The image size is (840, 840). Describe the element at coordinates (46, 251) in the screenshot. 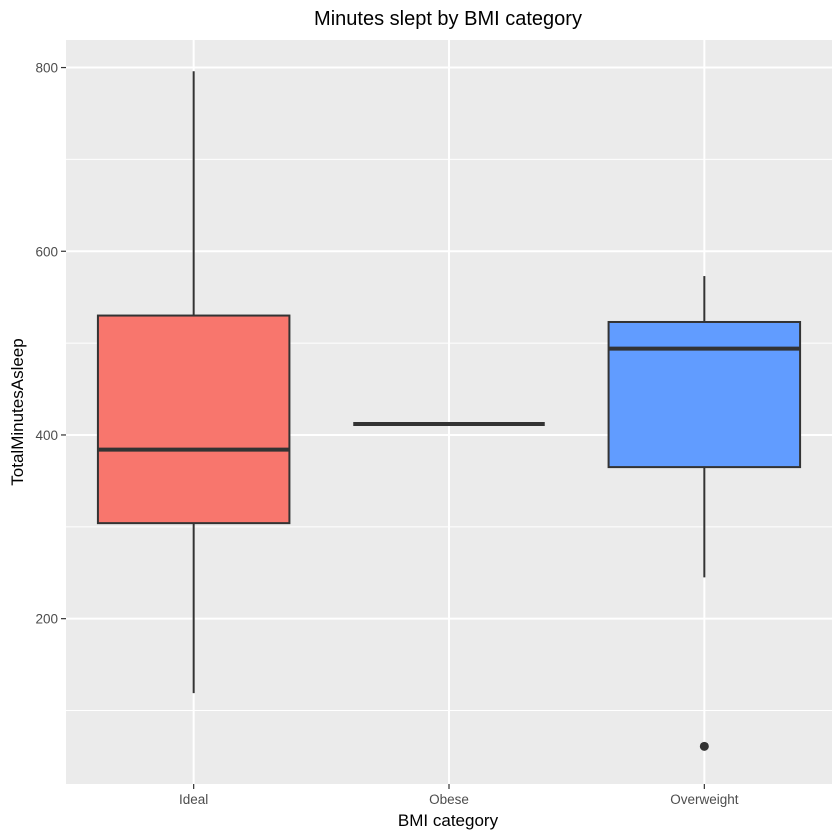

I see `y-tick-label: 600` at that location.